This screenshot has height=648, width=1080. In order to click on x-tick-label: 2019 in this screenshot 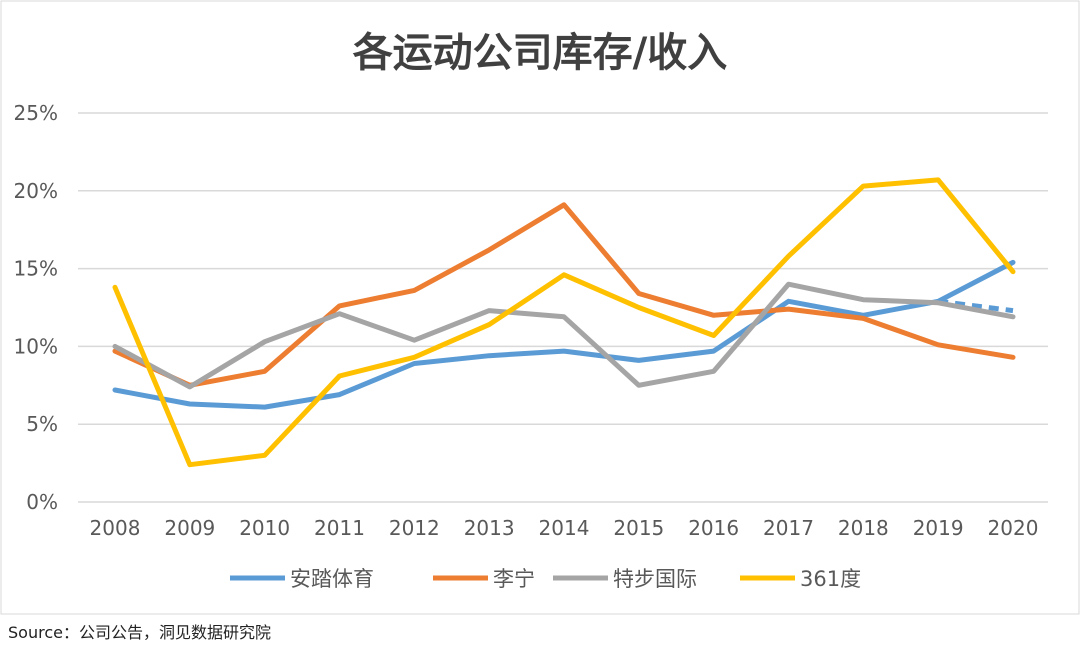, I will do `click(938, 528)`.